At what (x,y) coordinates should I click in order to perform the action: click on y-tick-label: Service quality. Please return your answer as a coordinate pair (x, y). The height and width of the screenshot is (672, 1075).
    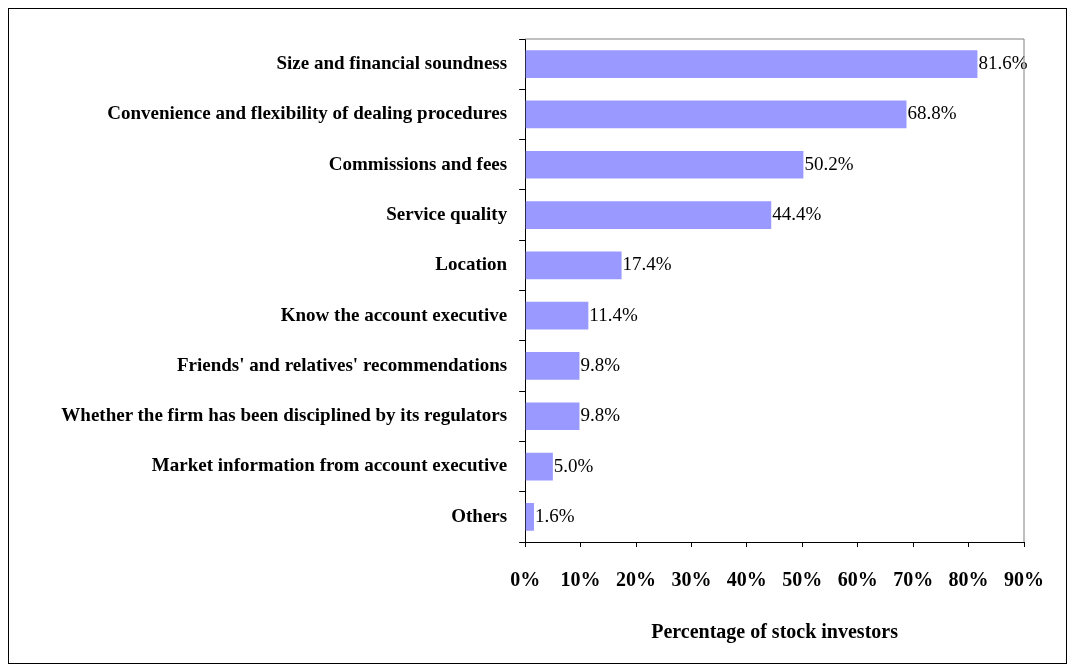
    Looking at the image, I should click on (447, 213).